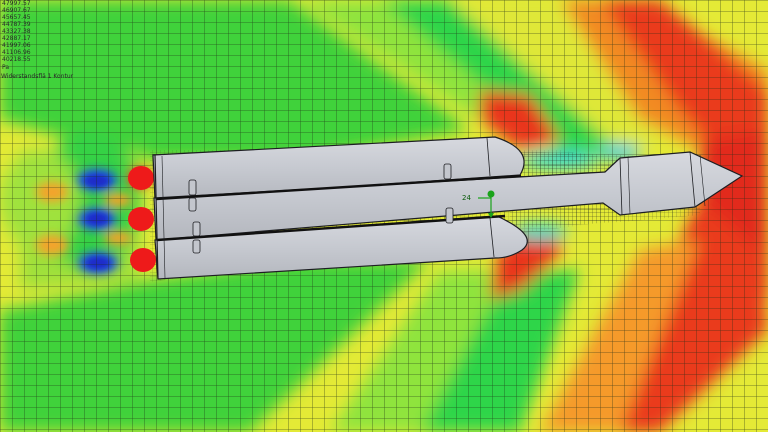 The width and height of the screenshot is (768, 432). I want to click on legend-value: 45657.45, so click(16, 17).